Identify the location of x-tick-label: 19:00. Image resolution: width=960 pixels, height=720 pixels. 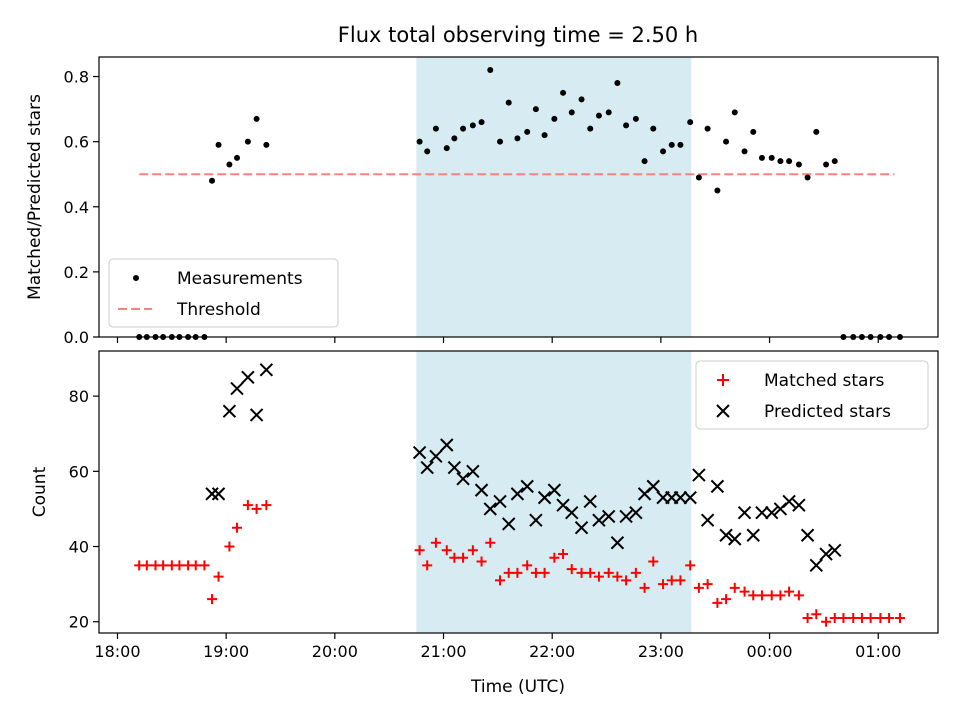
(226, 651).